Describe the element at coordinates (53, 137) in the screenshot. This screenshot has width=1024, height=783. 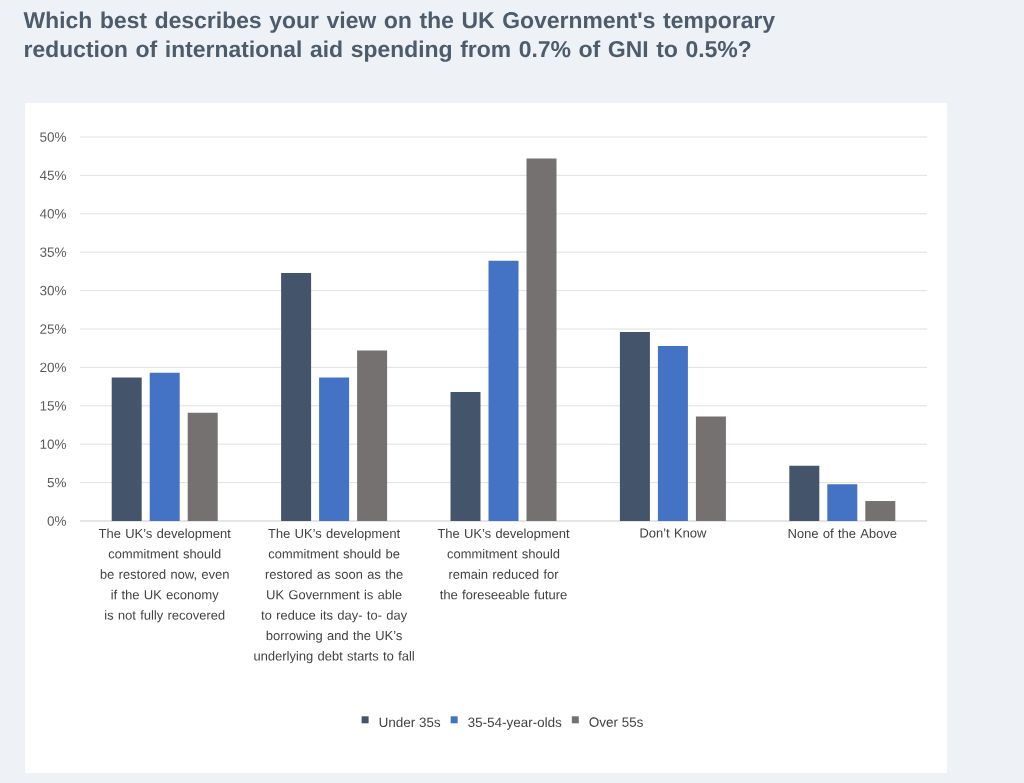
I see `y-tick-label: 50%` at that location.